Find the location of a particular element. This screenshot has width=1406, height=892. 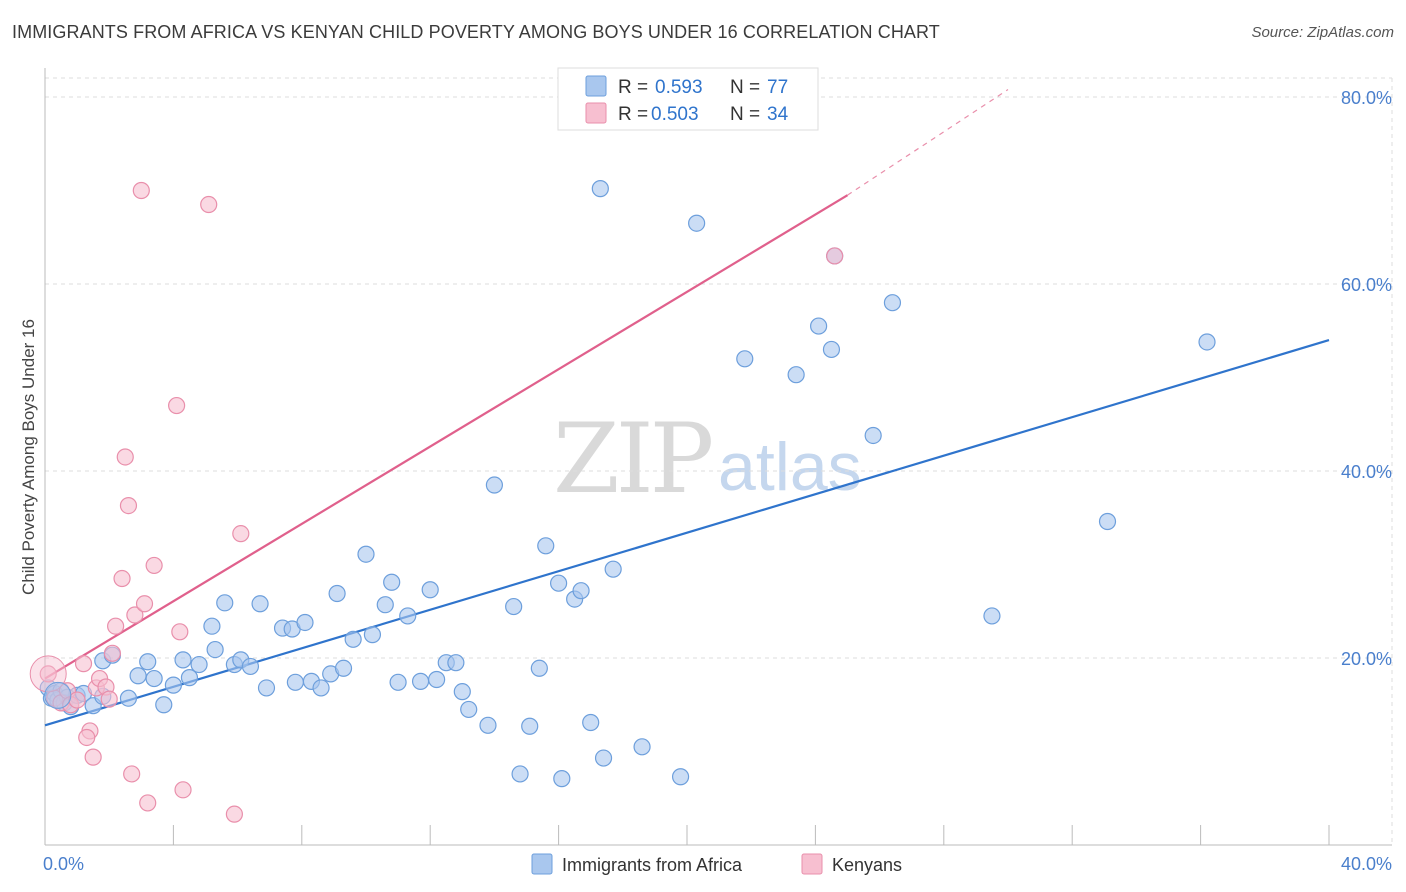

kenyans-trend-extension is located at coordinates (928, 142).